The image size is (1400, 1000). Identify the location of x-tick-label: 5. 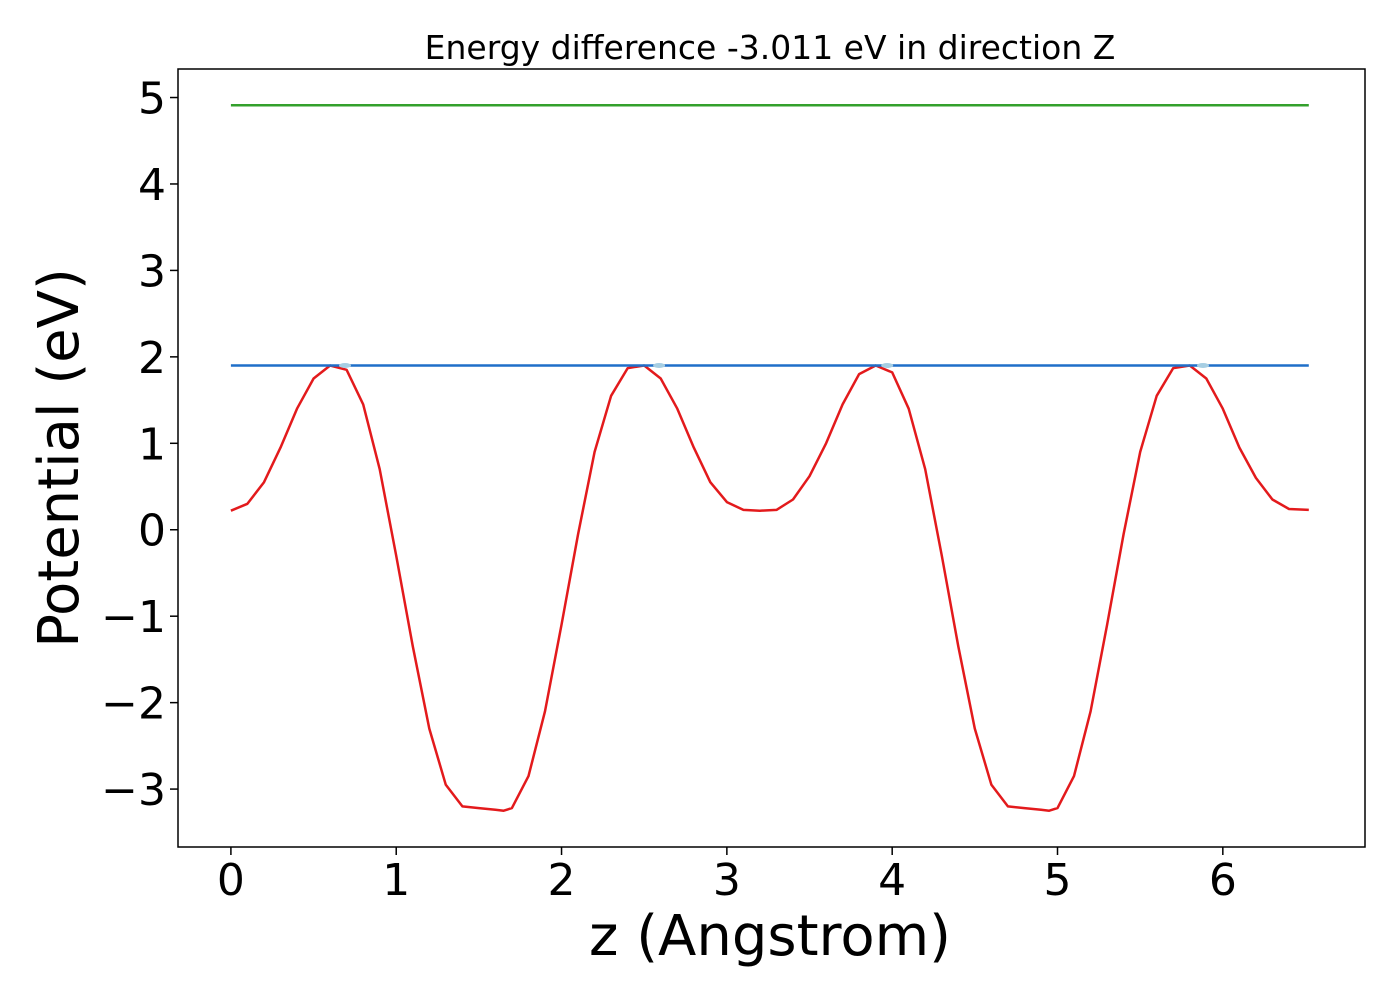
(1058, 880).